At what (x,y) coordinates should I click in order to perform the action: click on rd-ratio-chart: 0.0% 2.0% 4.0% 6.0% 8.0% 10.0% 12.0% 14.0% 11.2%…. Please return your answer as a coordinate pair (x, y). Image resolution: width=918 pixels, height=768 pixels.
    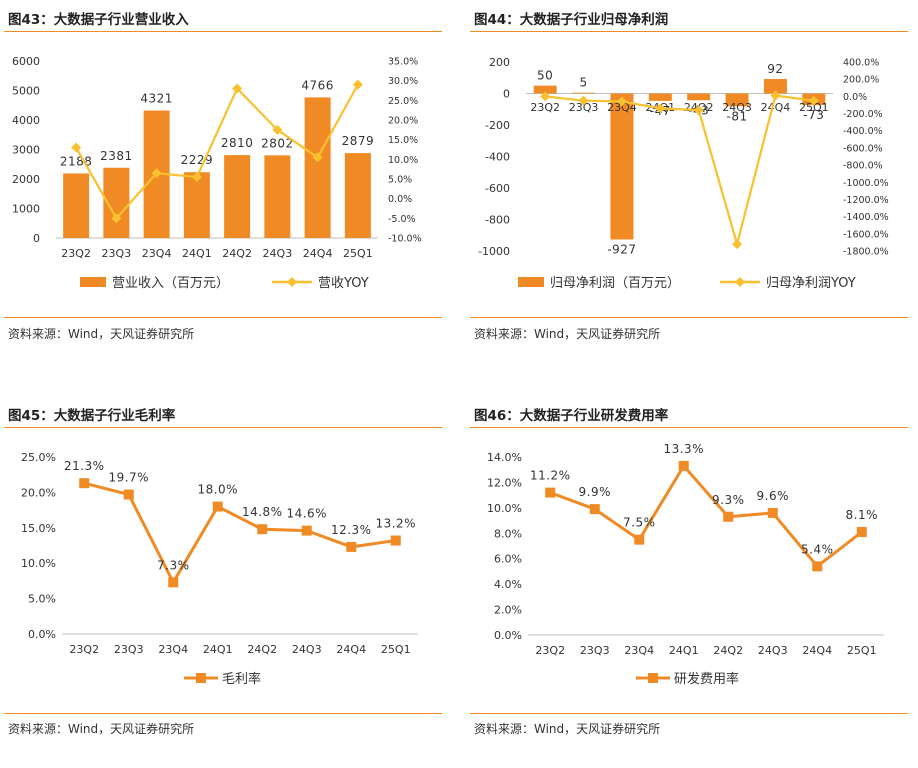
    Looking at the image, I should click on (685, 564).